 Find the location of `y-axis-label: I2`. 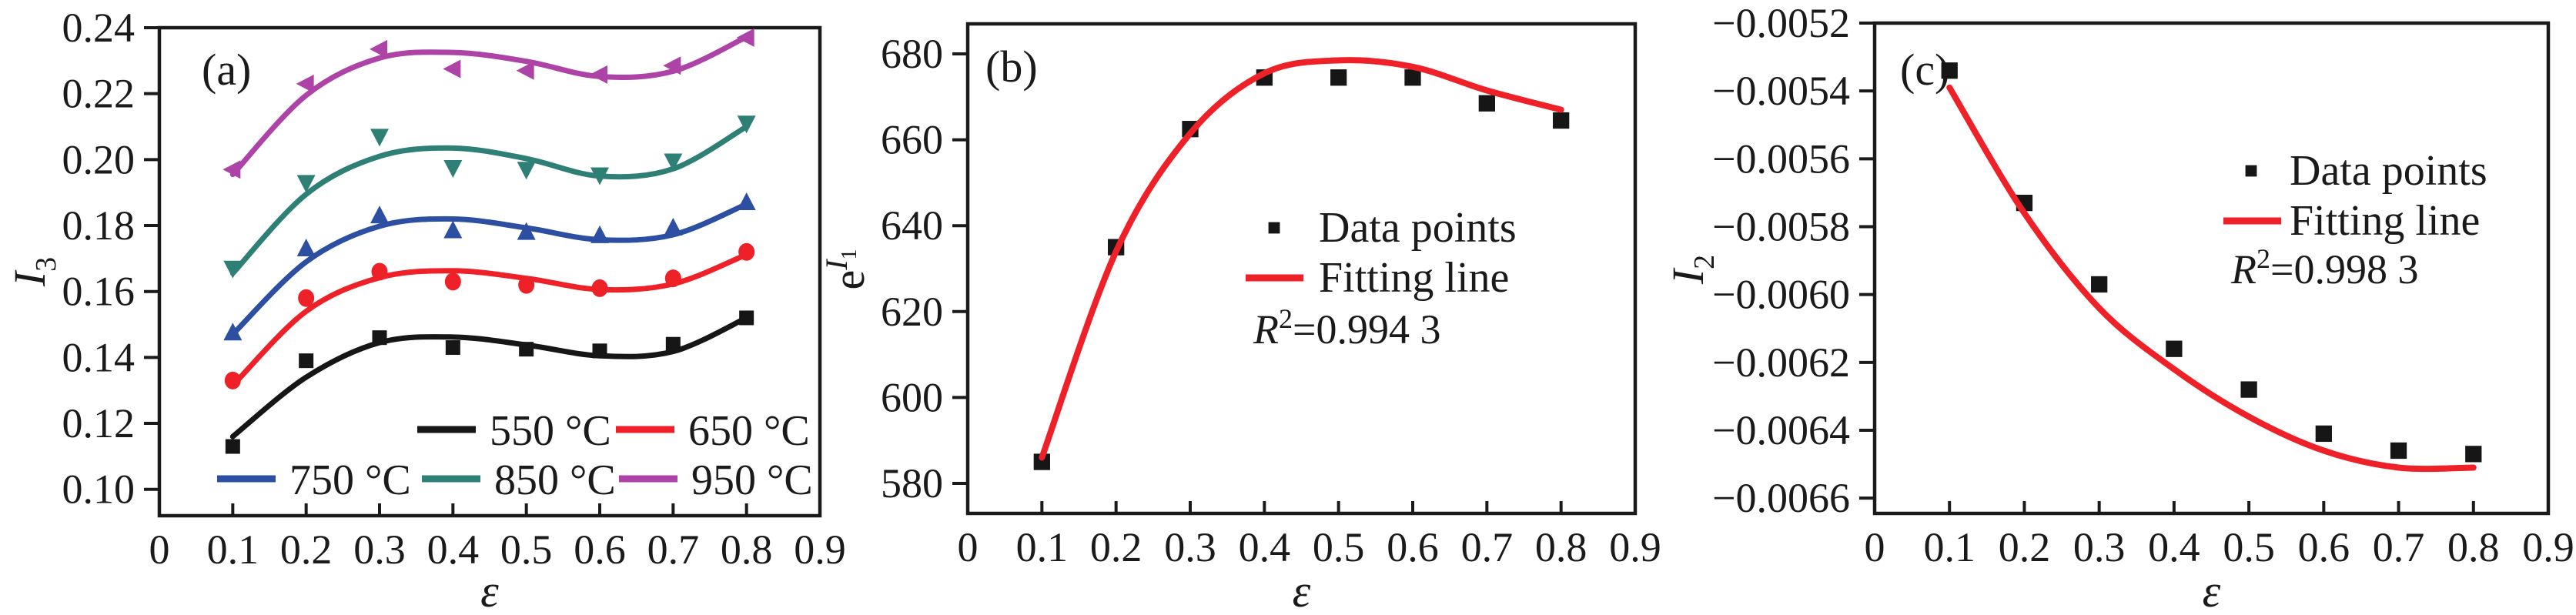

y-axis-label: I2 is located at coordinates (1692, 270).